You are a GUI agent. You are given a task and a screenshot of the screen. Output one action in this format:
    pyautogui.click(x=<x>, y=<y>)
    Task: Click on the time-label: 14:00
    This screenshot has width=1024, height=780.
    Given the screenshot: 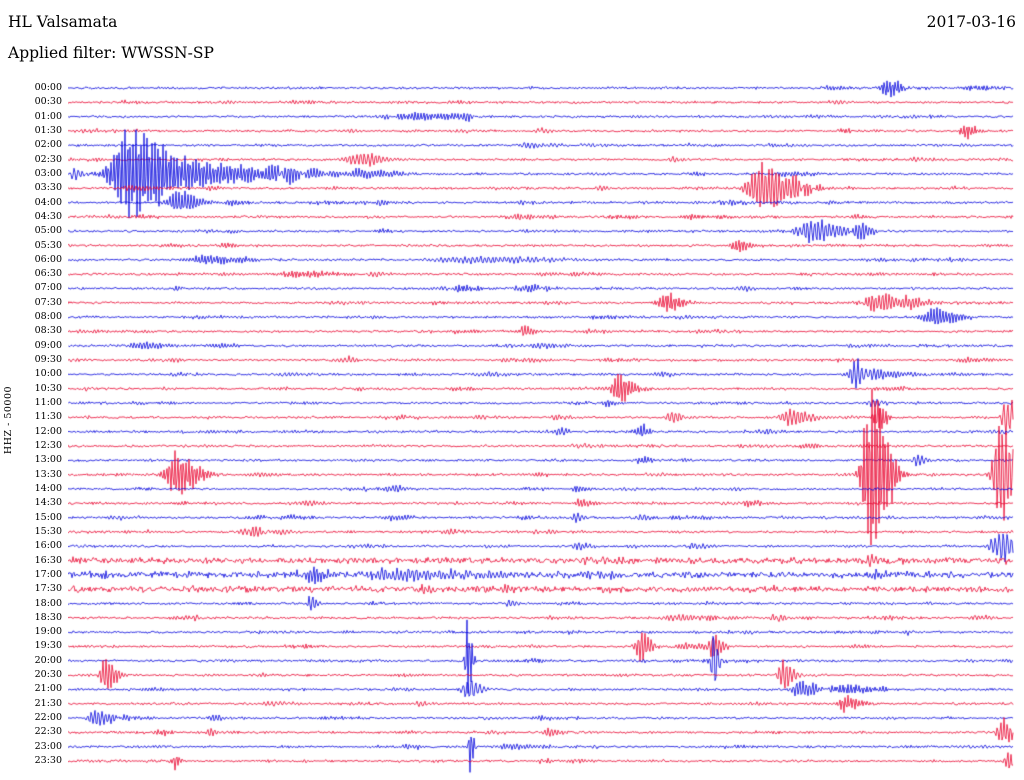 What is the action you would take?
    pyautogui.click(x=48, y=488)
    